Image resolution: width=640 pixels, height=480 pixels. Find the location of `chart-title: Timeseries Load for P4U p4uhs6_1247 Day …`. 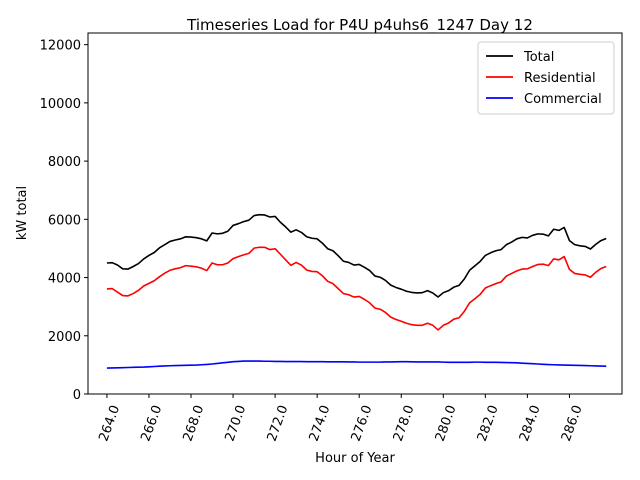

chart-title: Timeseries Load for P4U p4uhs6_1247 Day … is located at coordinates (359, 25).